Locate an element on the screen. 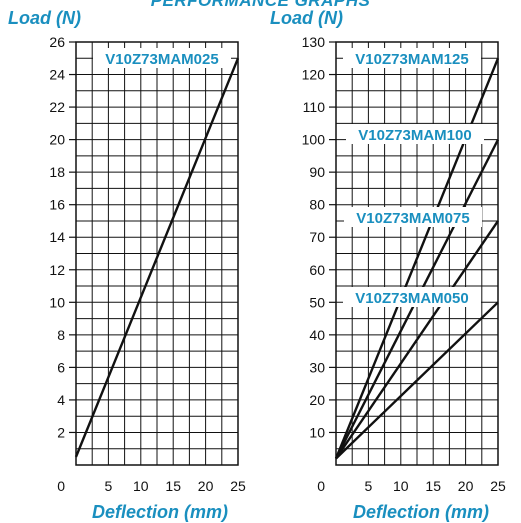 The width and height of the screenshot is (521, 523). series-label: V10Z73MAM125 is located at coordinates (411, 59).